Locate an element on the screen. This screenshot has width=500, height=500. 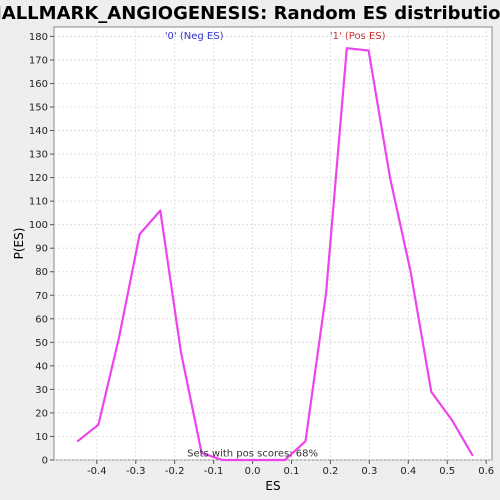
y-tick-label: 0 is located at coordinates (45, 461).